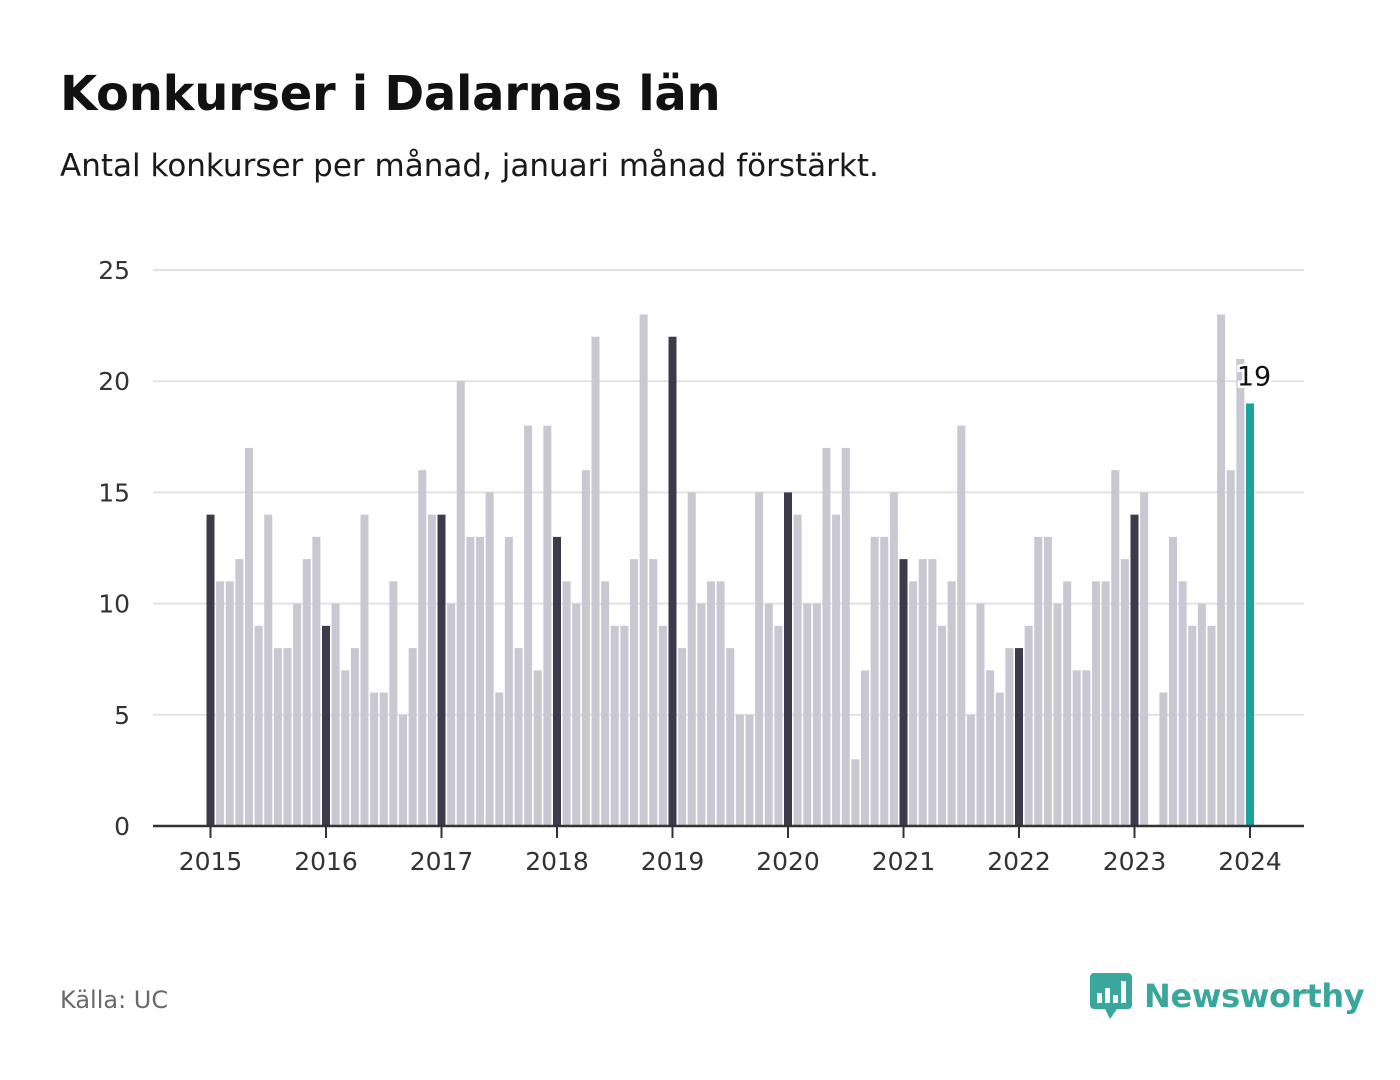 Image resolution: width=1400 pixels, height=1080 pixels. Describe the element at coordinates (114, 492) in the screenshot. I see `y-tick-label: 15` at that location.